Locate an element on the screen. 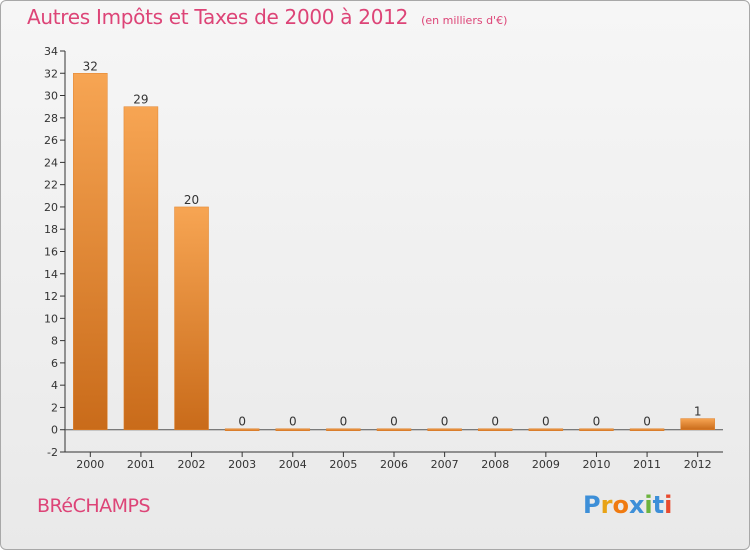 The width and height of the screenshot is (750, 550). data-label: 32 is located at coordinates (90, 66).